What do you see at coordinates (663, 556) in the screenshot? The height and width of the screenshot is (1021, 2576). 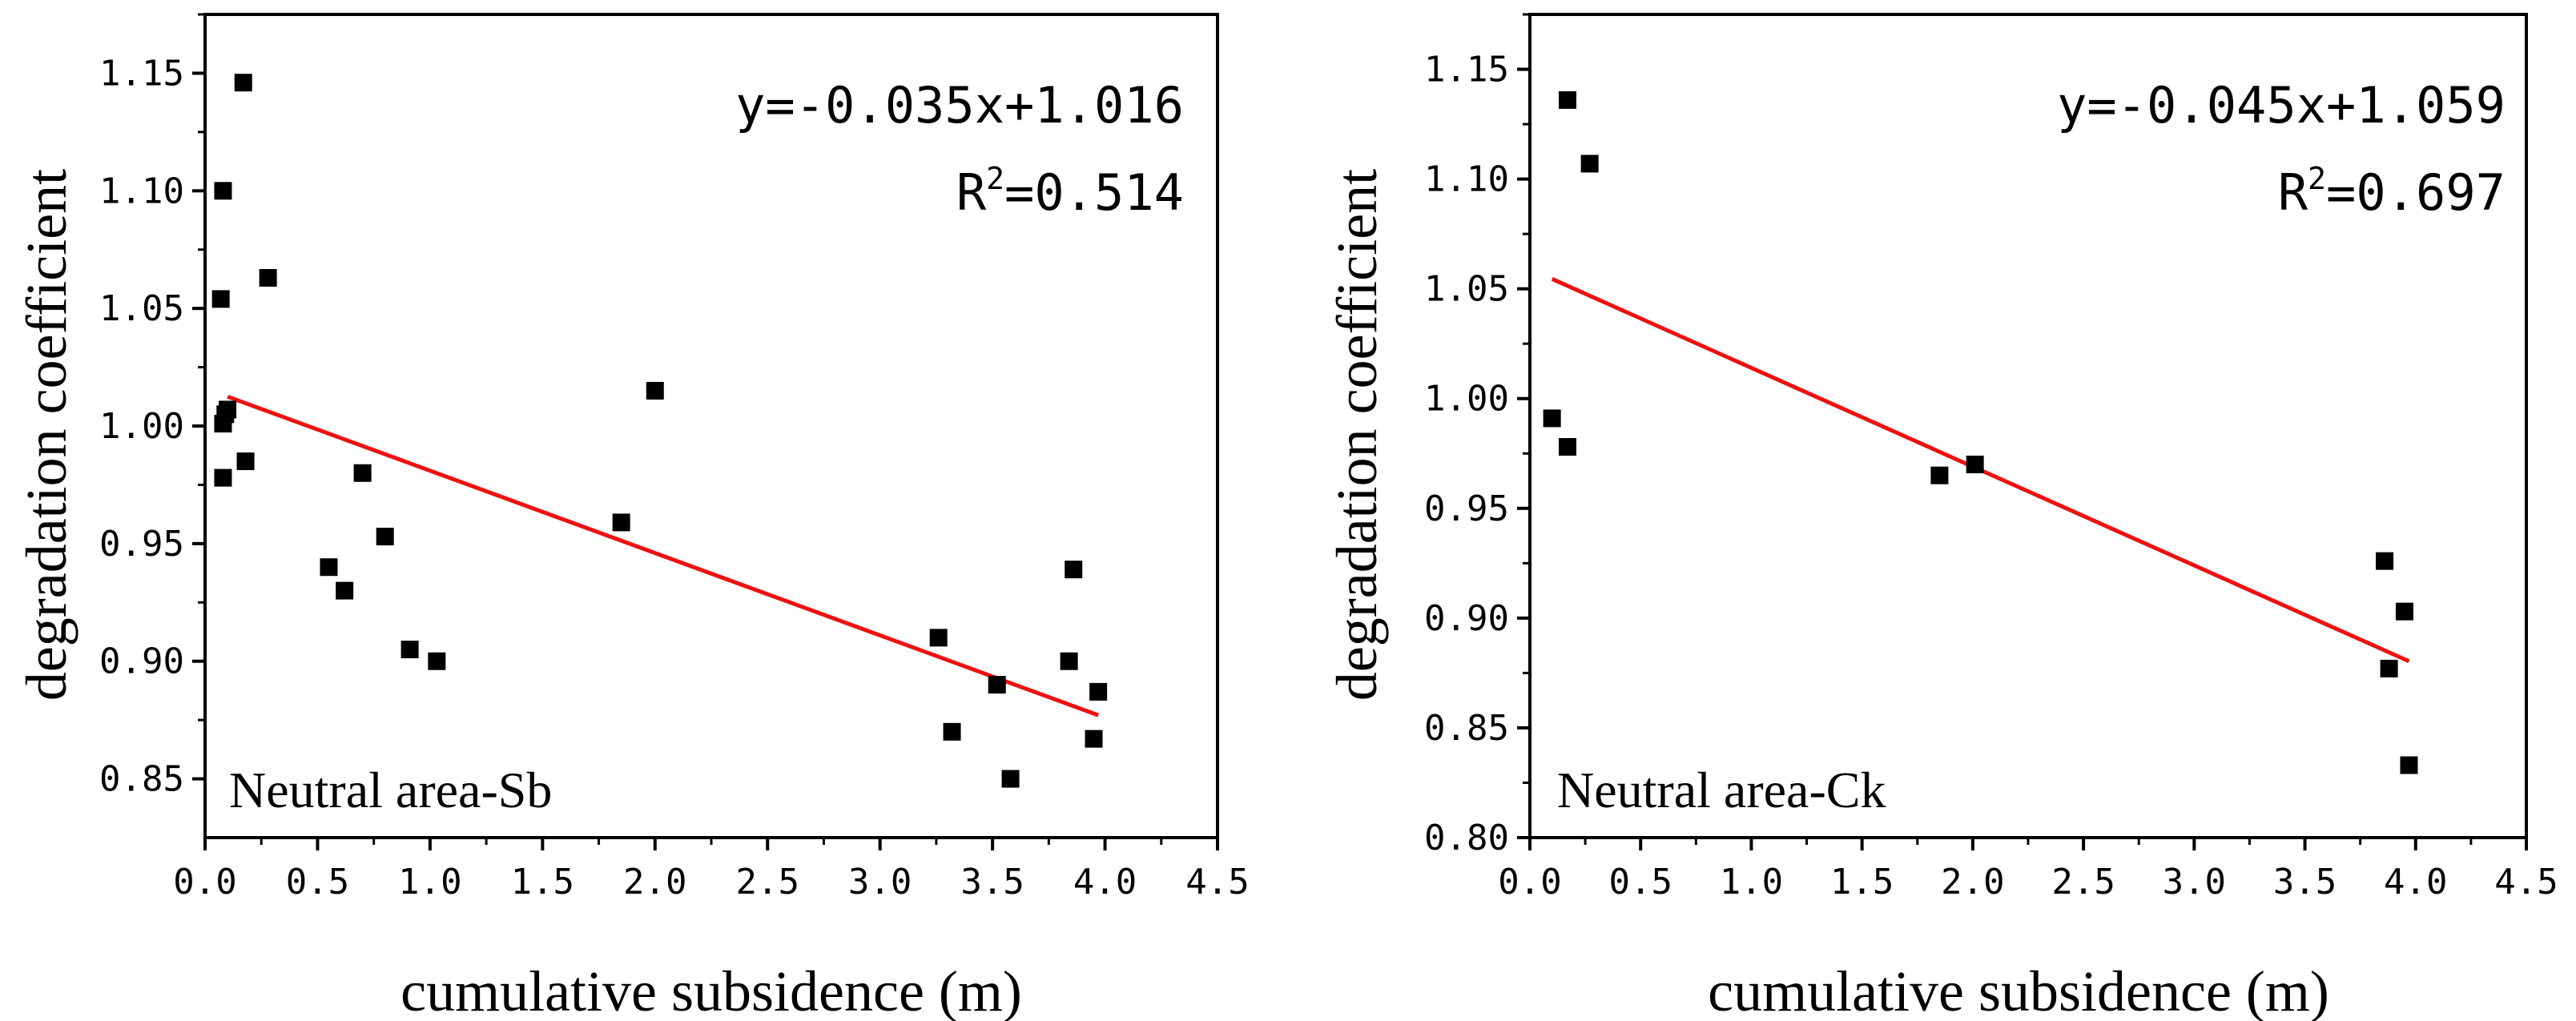 I see `regression-line` at bounding box center [663, 556].